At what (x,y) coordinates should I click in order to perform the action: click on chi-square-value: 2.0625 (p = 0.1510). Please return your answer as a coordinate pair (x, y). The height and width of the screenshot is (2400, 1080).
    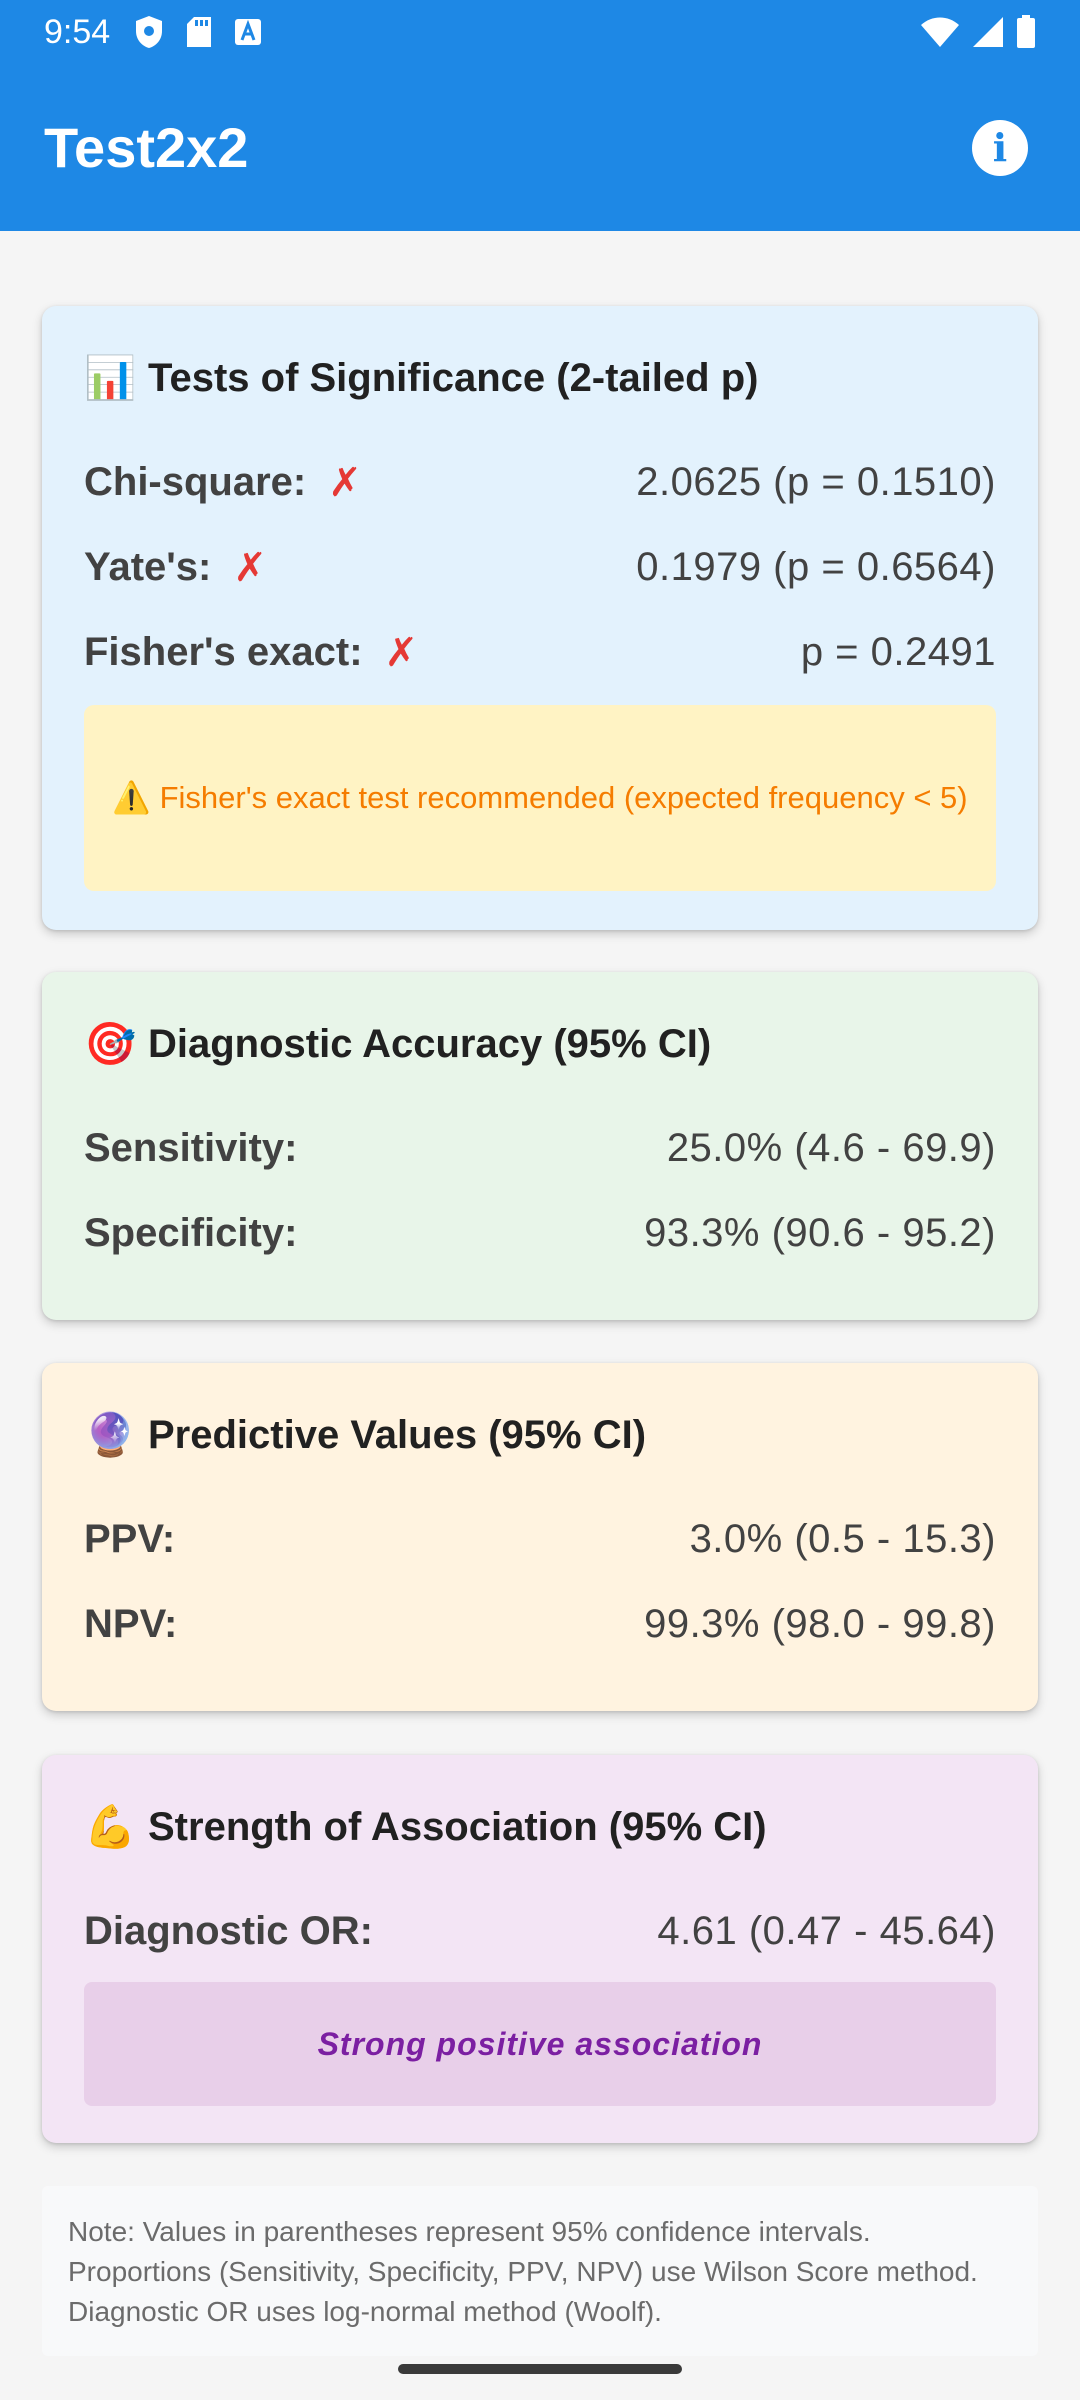
    Looking at the image, I should click on (816, 482).